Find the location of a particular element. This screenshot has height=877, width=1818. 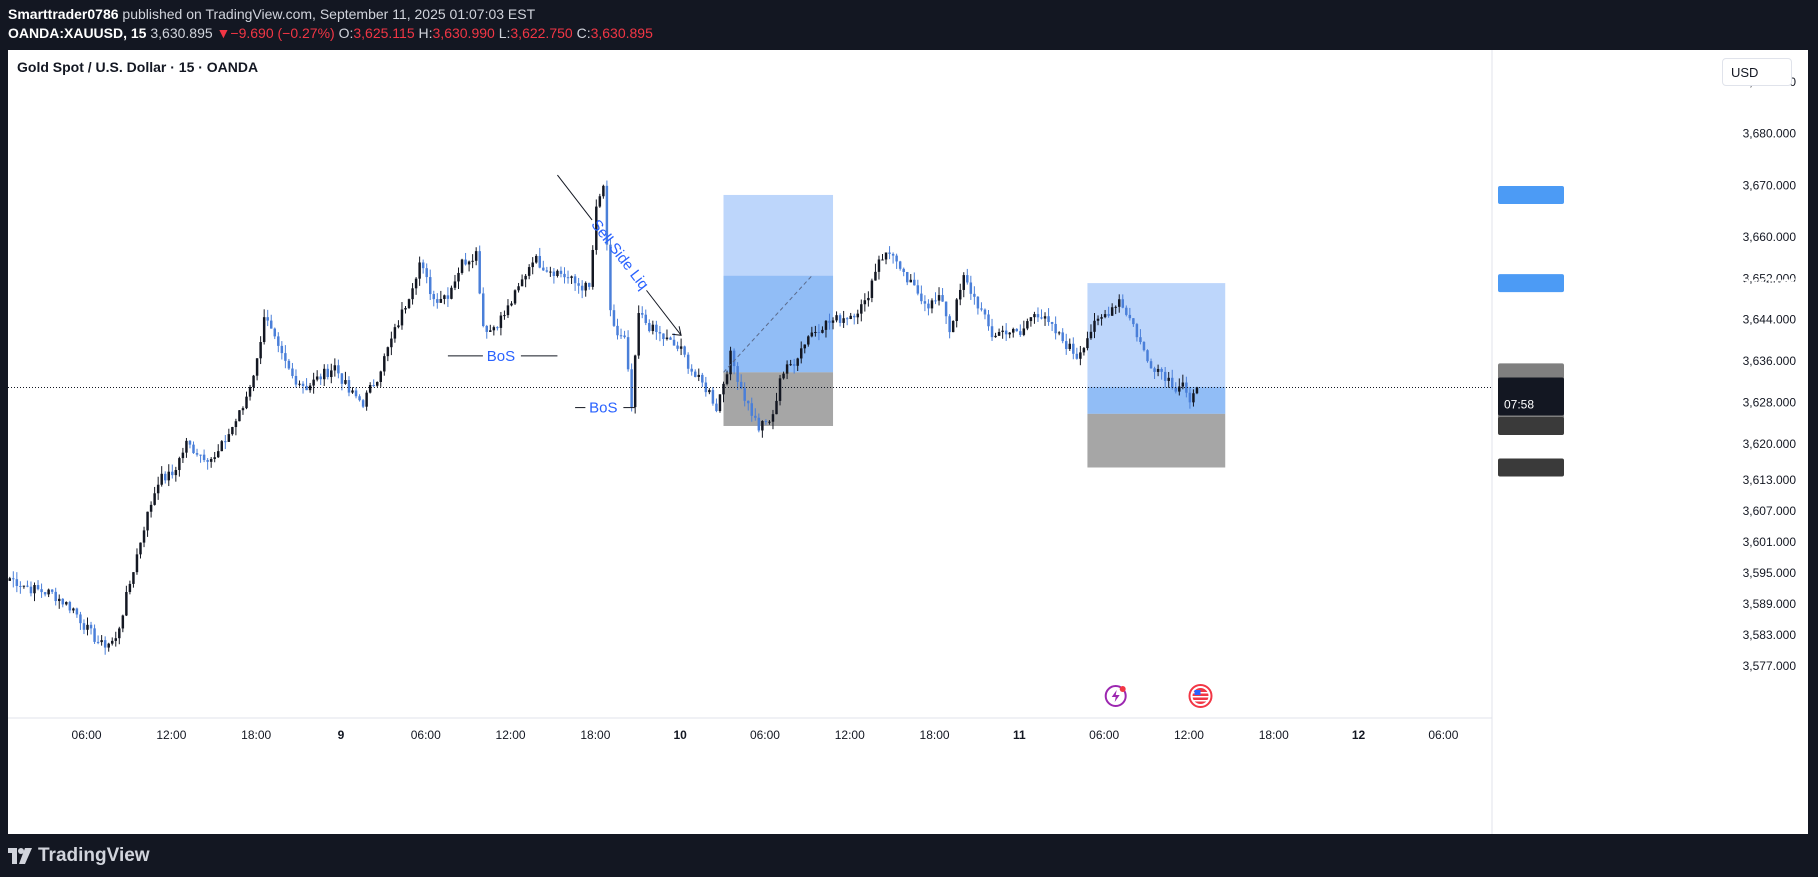

bar-countdown: 07:58 is located at coordinates (1519, 404).